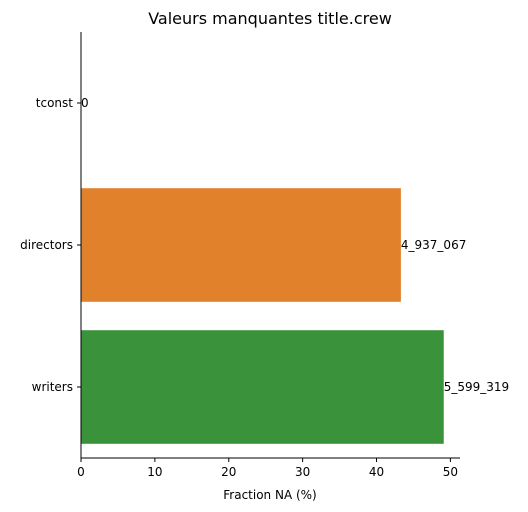  I want to click on x-axis-label: Fraction NA (%), so click(269, 495).